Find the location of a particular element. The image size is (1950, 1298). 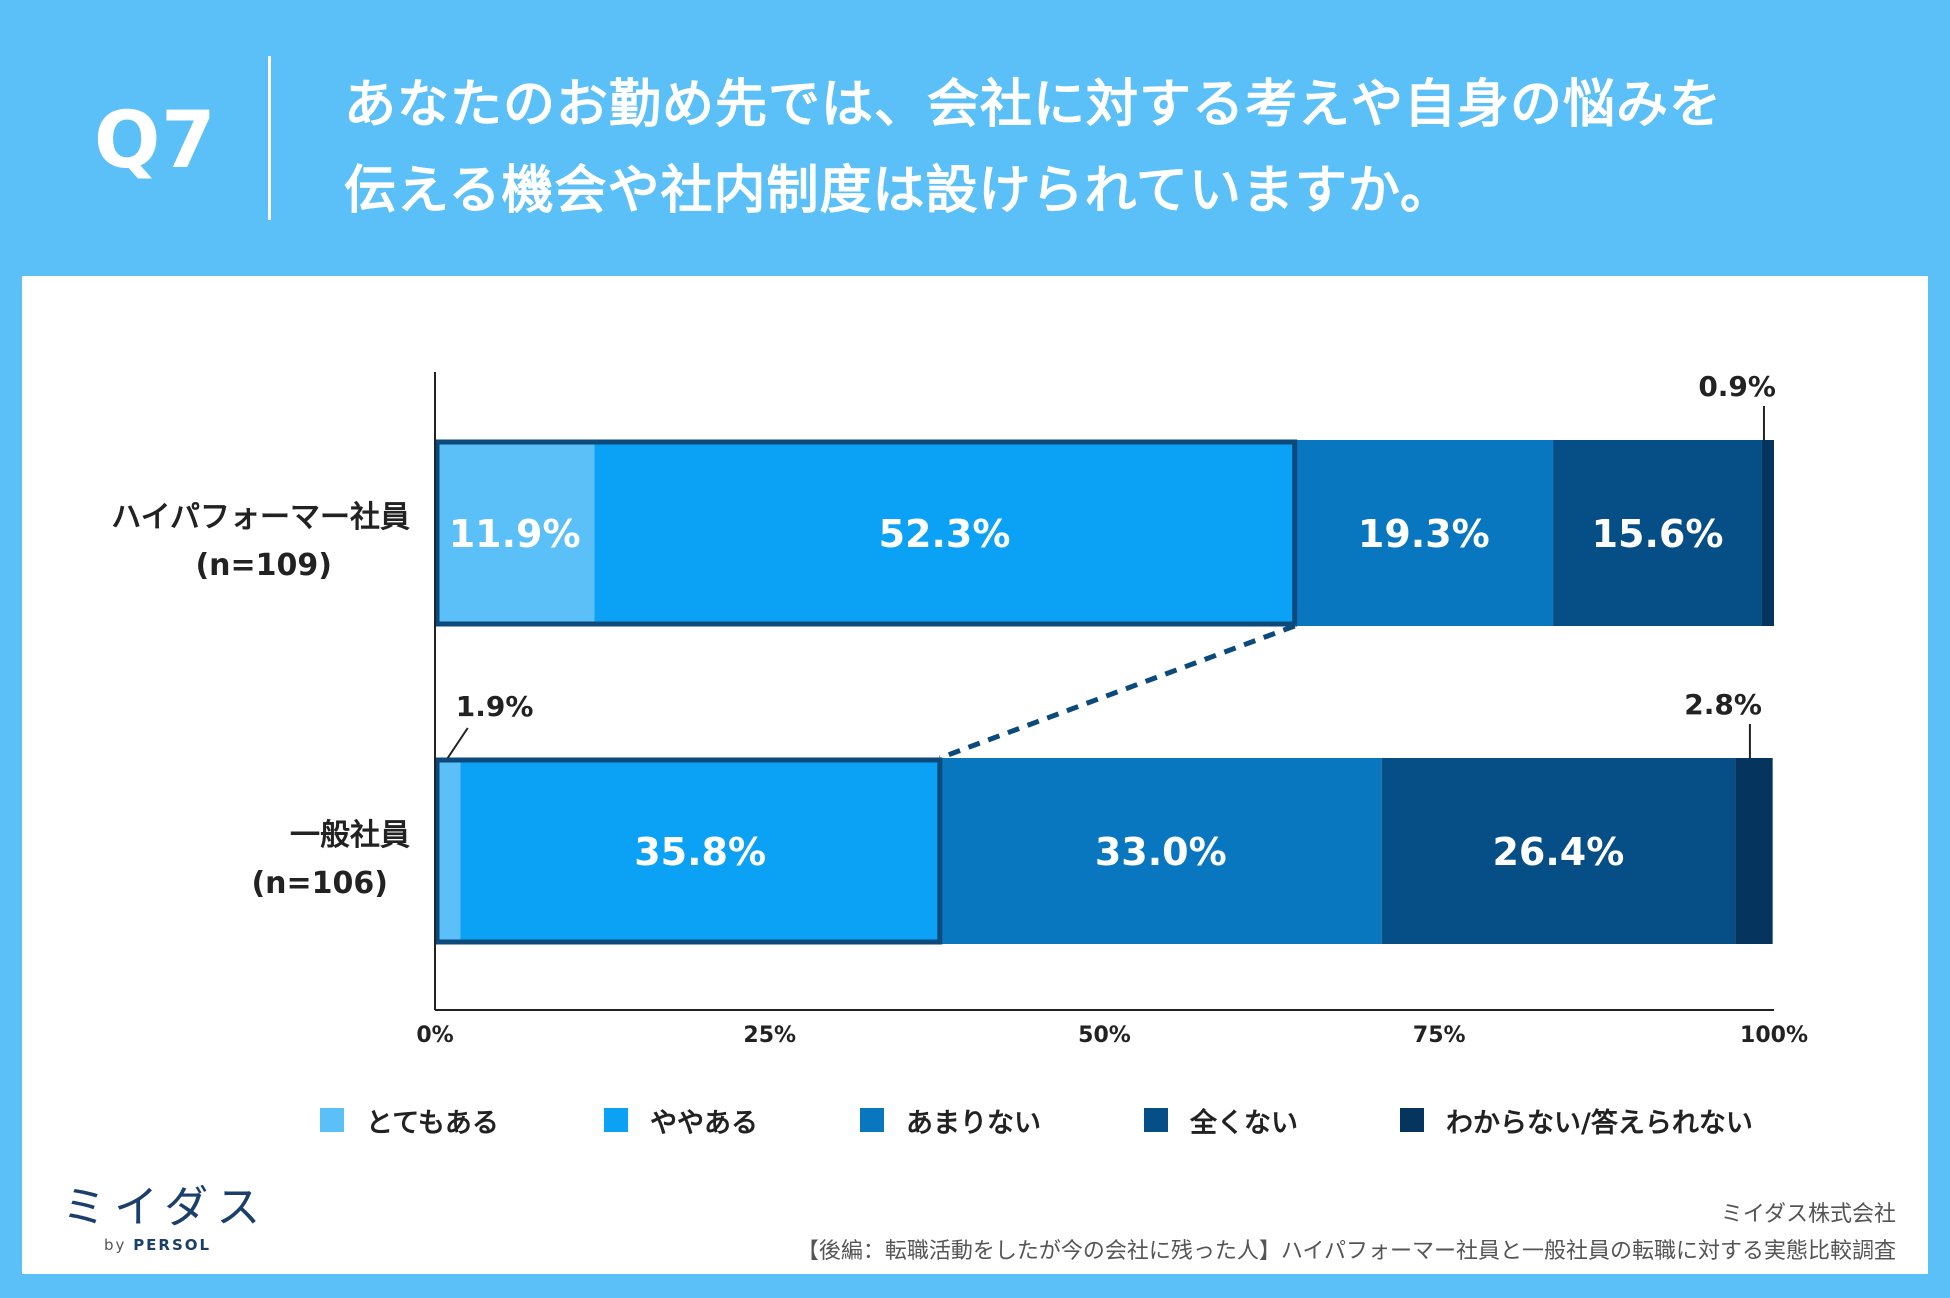

callout-label: 0.9% is located at coordinates (1737, 386).